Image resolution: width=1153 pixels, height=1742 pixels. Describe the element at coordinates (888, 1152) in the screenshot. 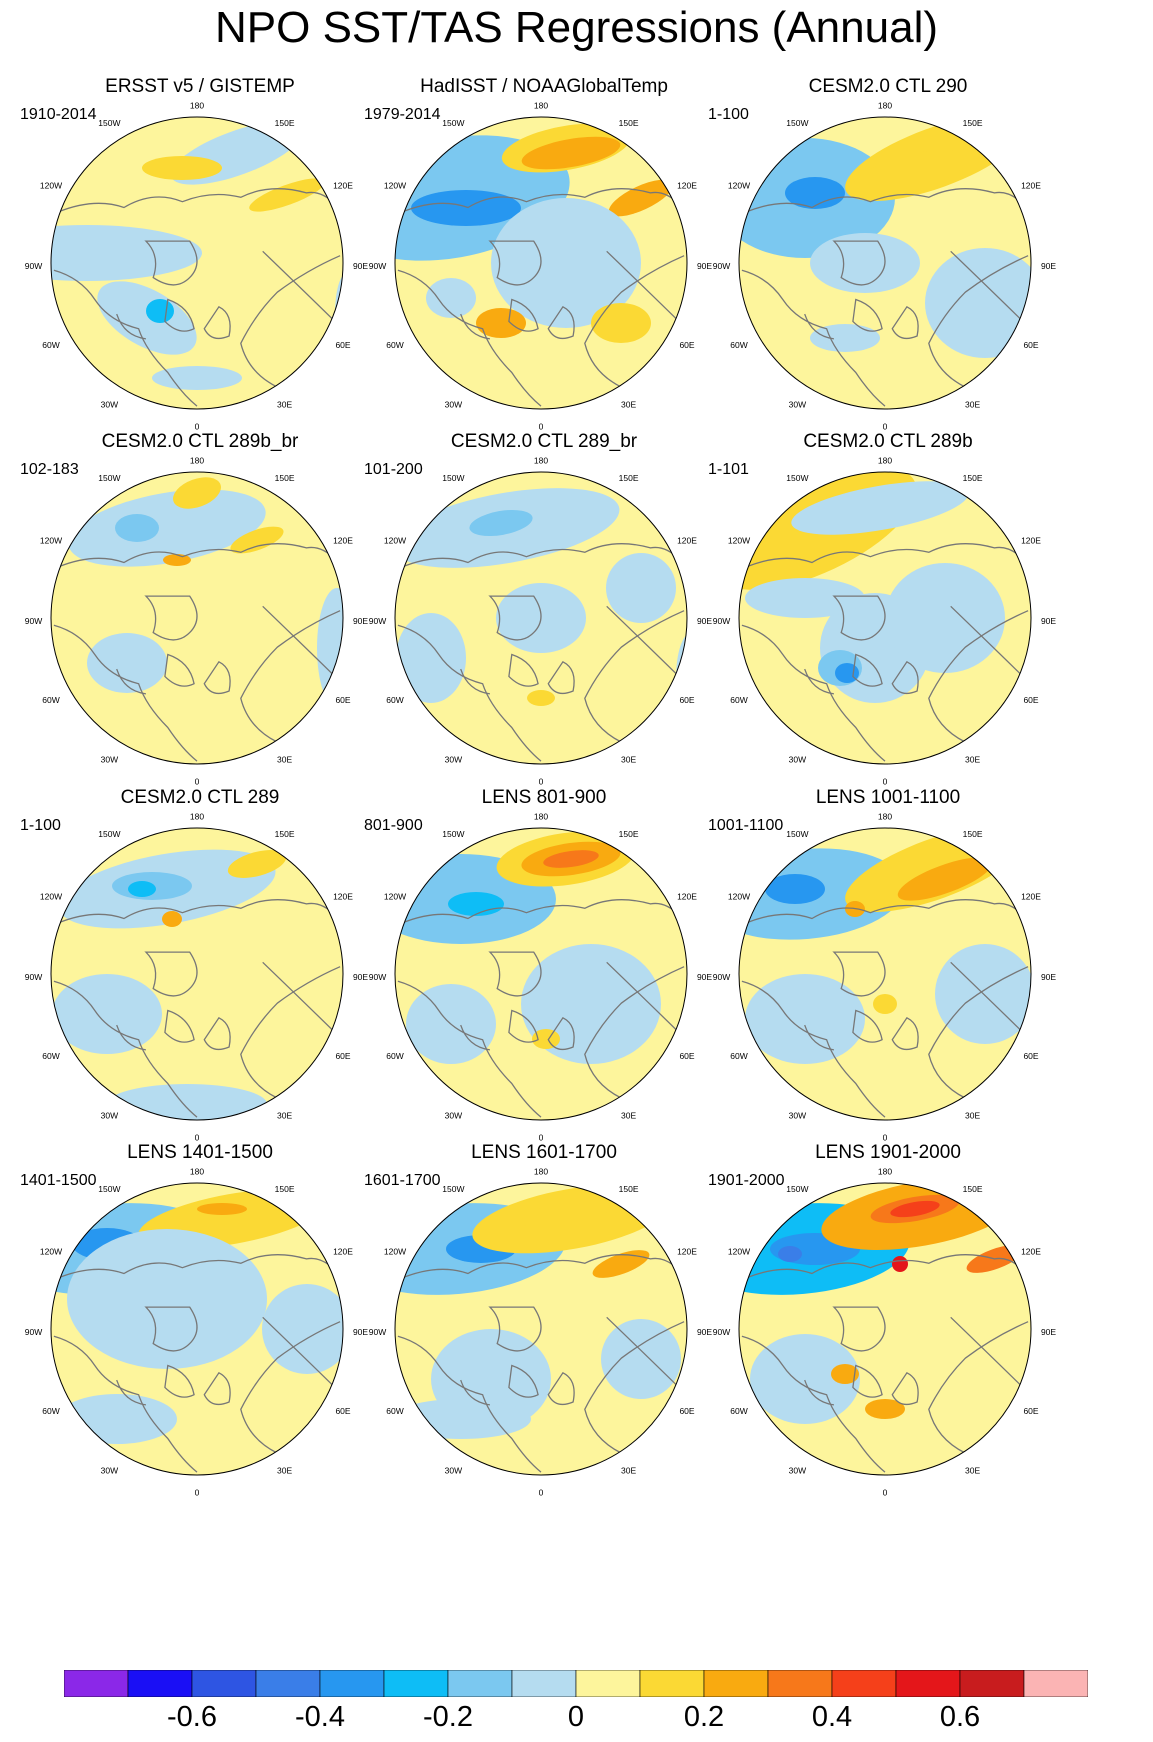

I see `panel-title: LENS 1901-2000` at that location.